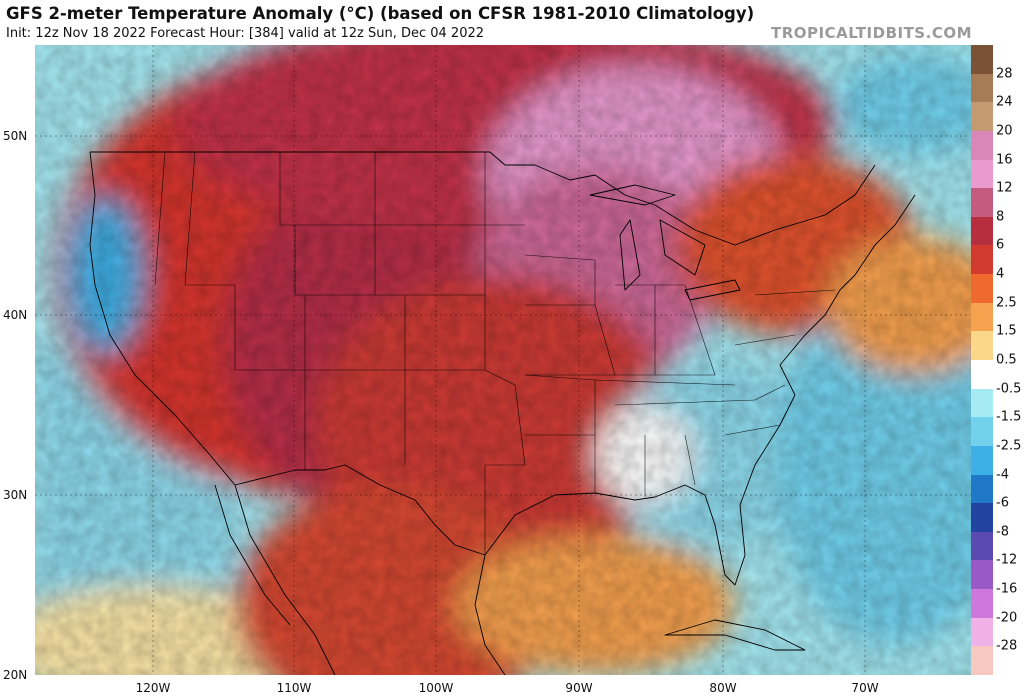  What do you see at coordinates (1002, 475) in the screenshot?
I see `colorbar-tick-label: -4` at bounding box center [1002, 475].